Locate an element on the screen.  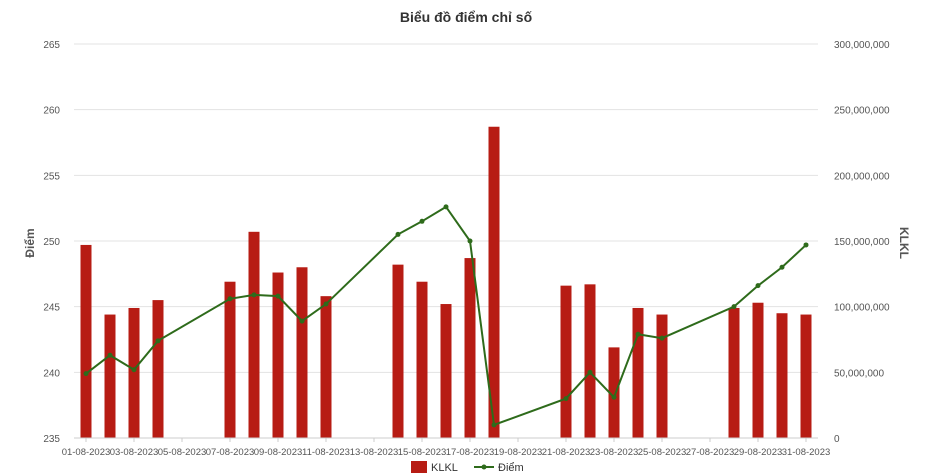
x-tick-label: 31-08-2023 is located at coordinates (806, 452).